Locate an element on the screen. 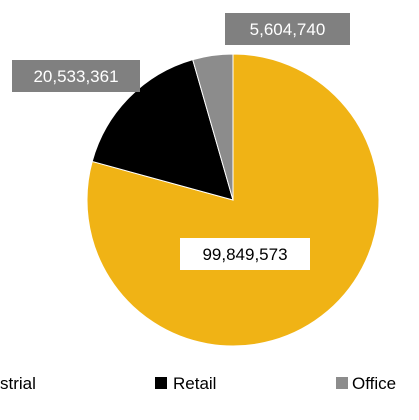 This screenshot has width=419, height=420. data-label-retail: 20,533,361 is located at coordinates (75, 76).